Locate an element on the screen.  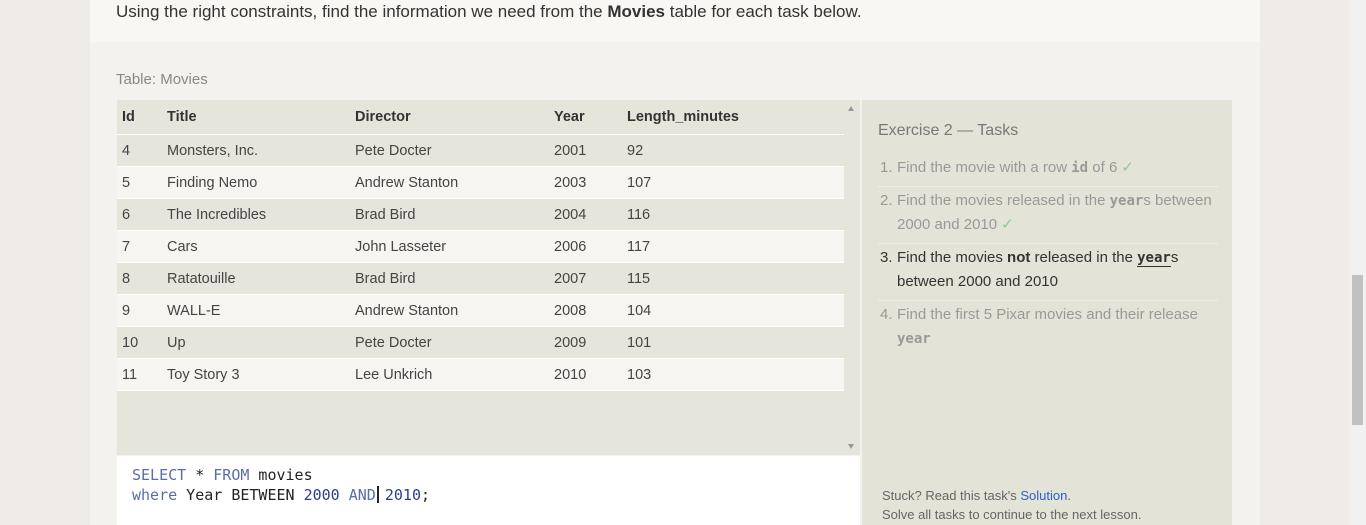
cell-title: Up is located at coordinates (261, 342).